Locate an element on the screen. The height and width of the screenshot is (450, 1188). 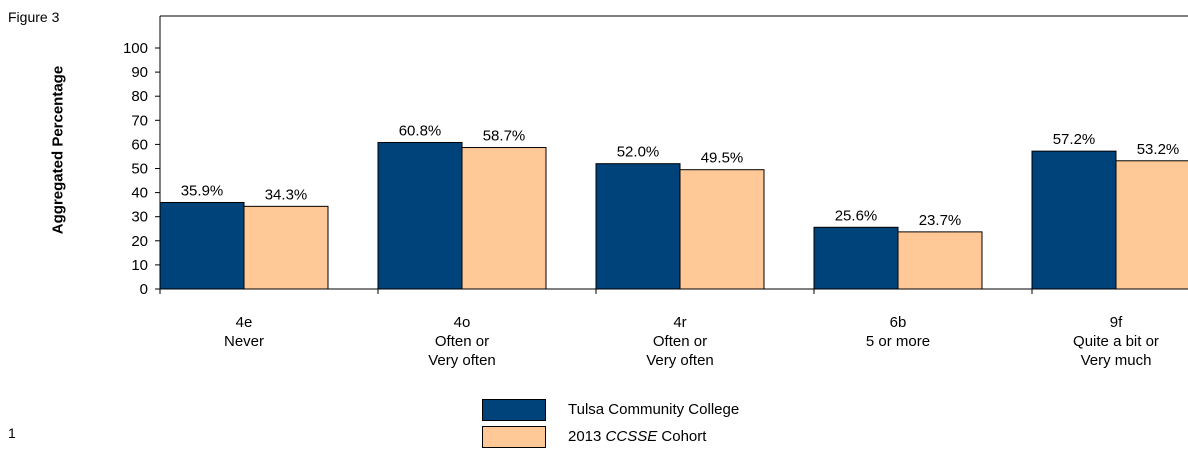
legend-item-series-2: 2013 CCSSE Cohort is located at coordinates (610, 436).